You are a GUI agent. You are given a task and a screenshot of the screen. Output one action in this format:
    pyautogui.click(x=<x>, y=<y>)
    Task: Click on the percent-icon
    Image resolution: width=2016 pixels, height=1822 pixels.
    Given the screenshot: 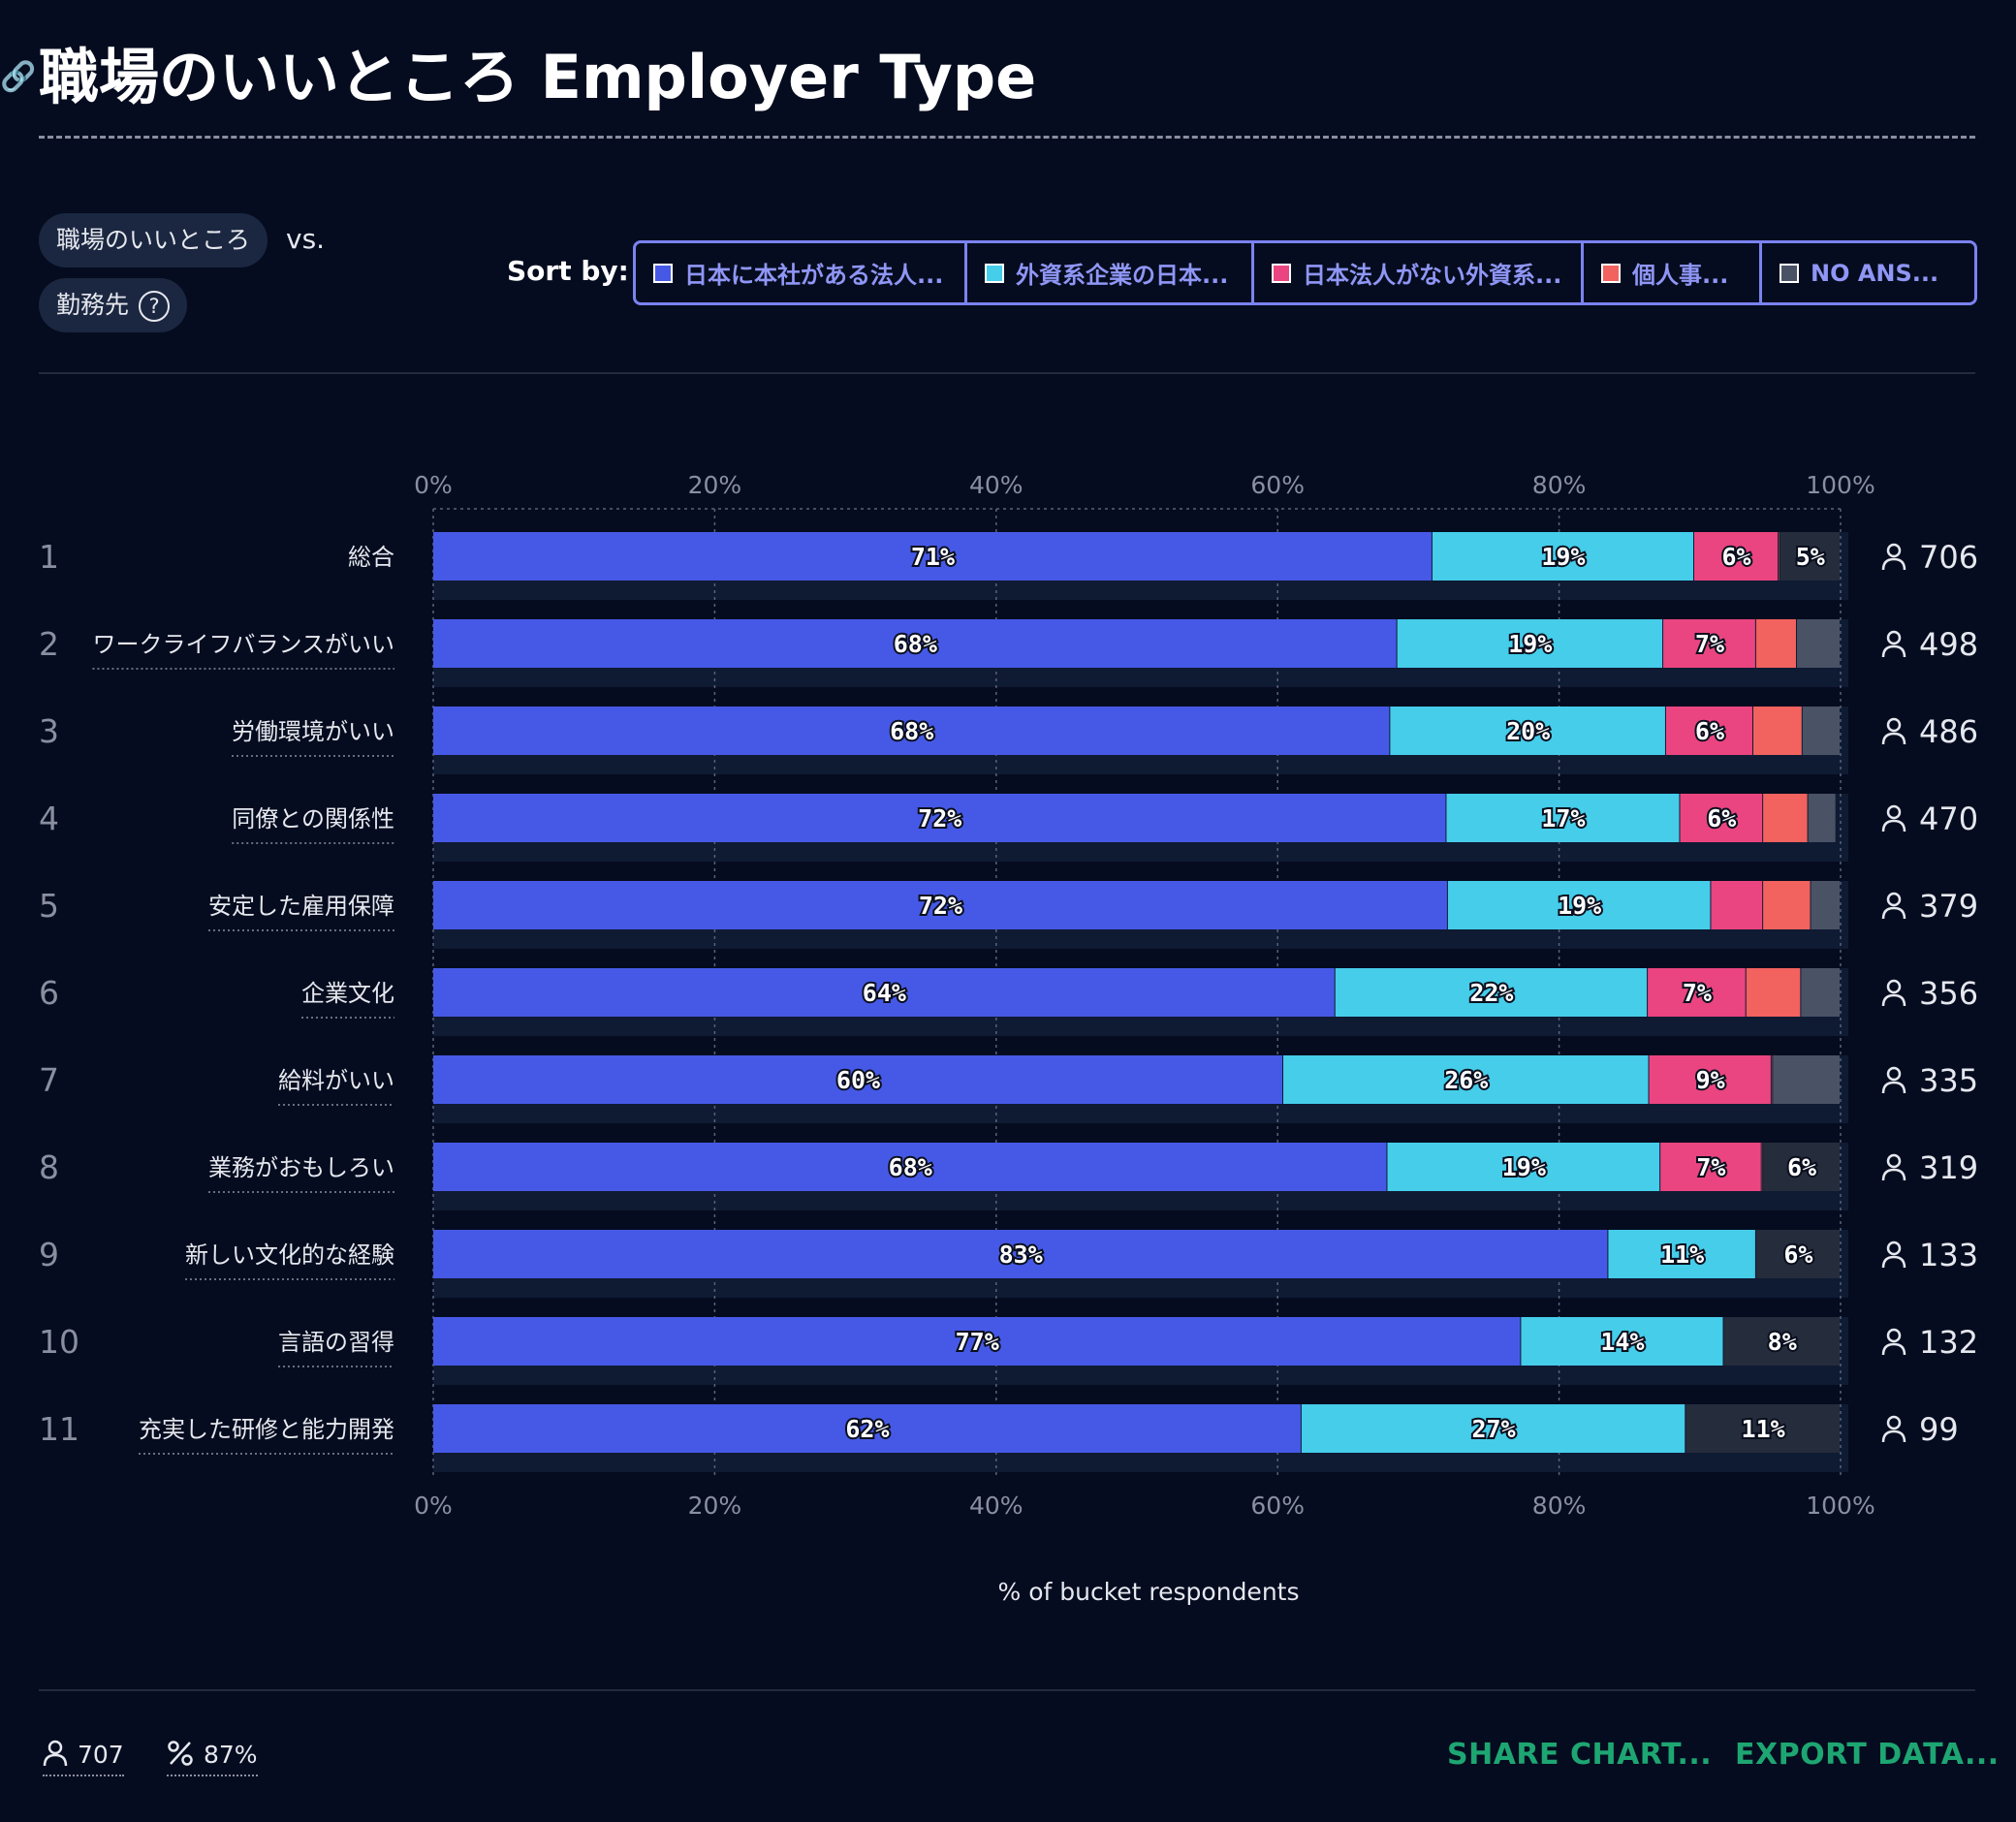 What is the action you would take?
    pyautogui.click(x=181, y=1753)
    